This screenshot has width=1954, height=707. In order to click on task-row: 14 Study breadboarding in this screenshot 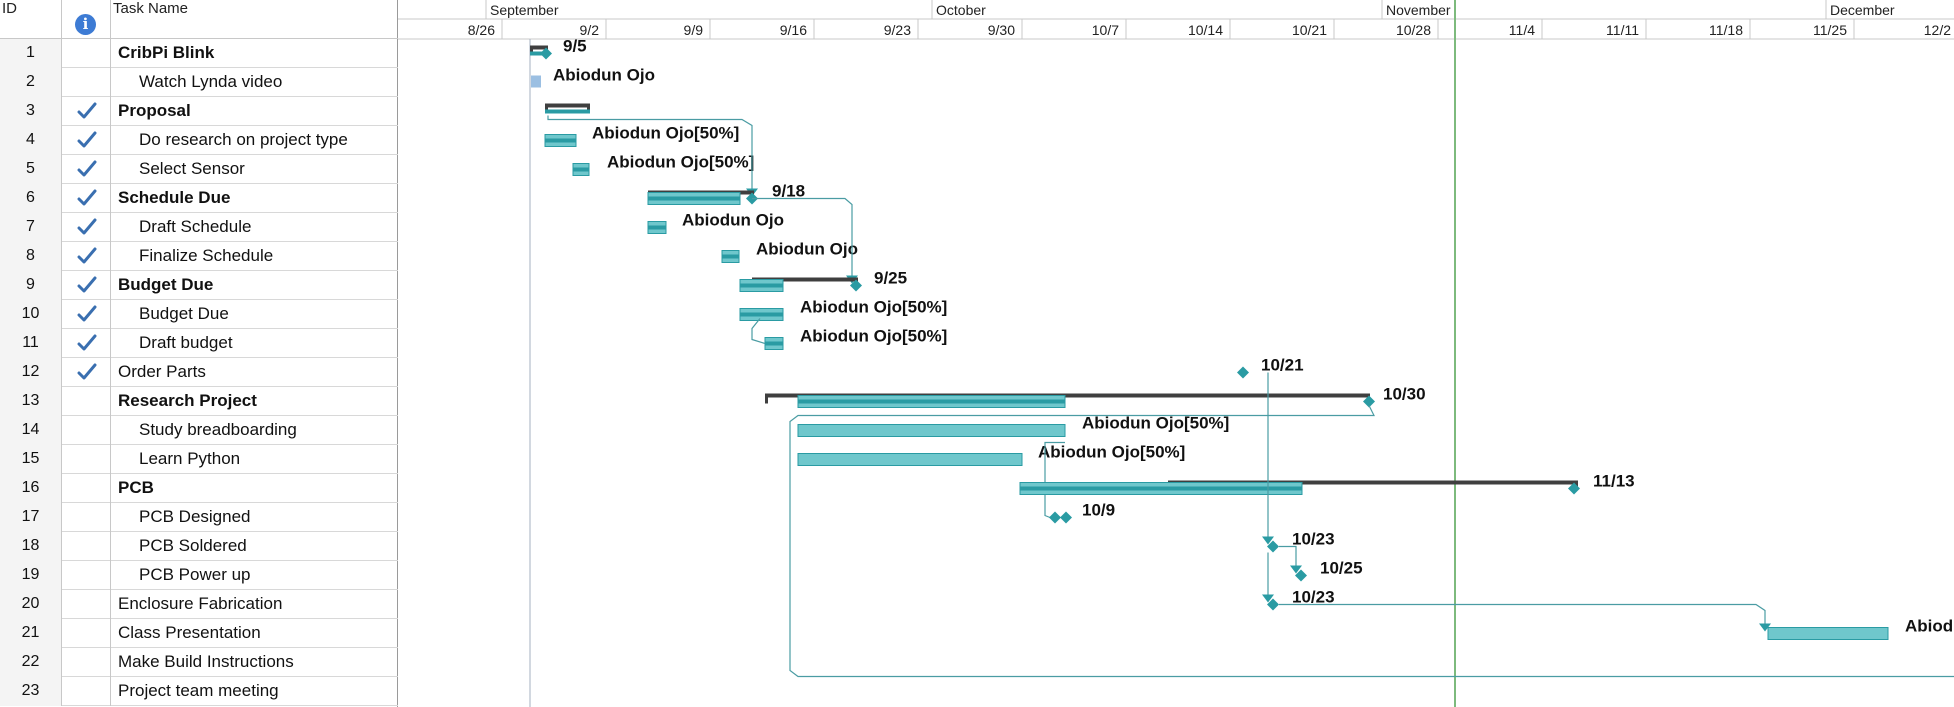, I will do `click(199, 430)`.